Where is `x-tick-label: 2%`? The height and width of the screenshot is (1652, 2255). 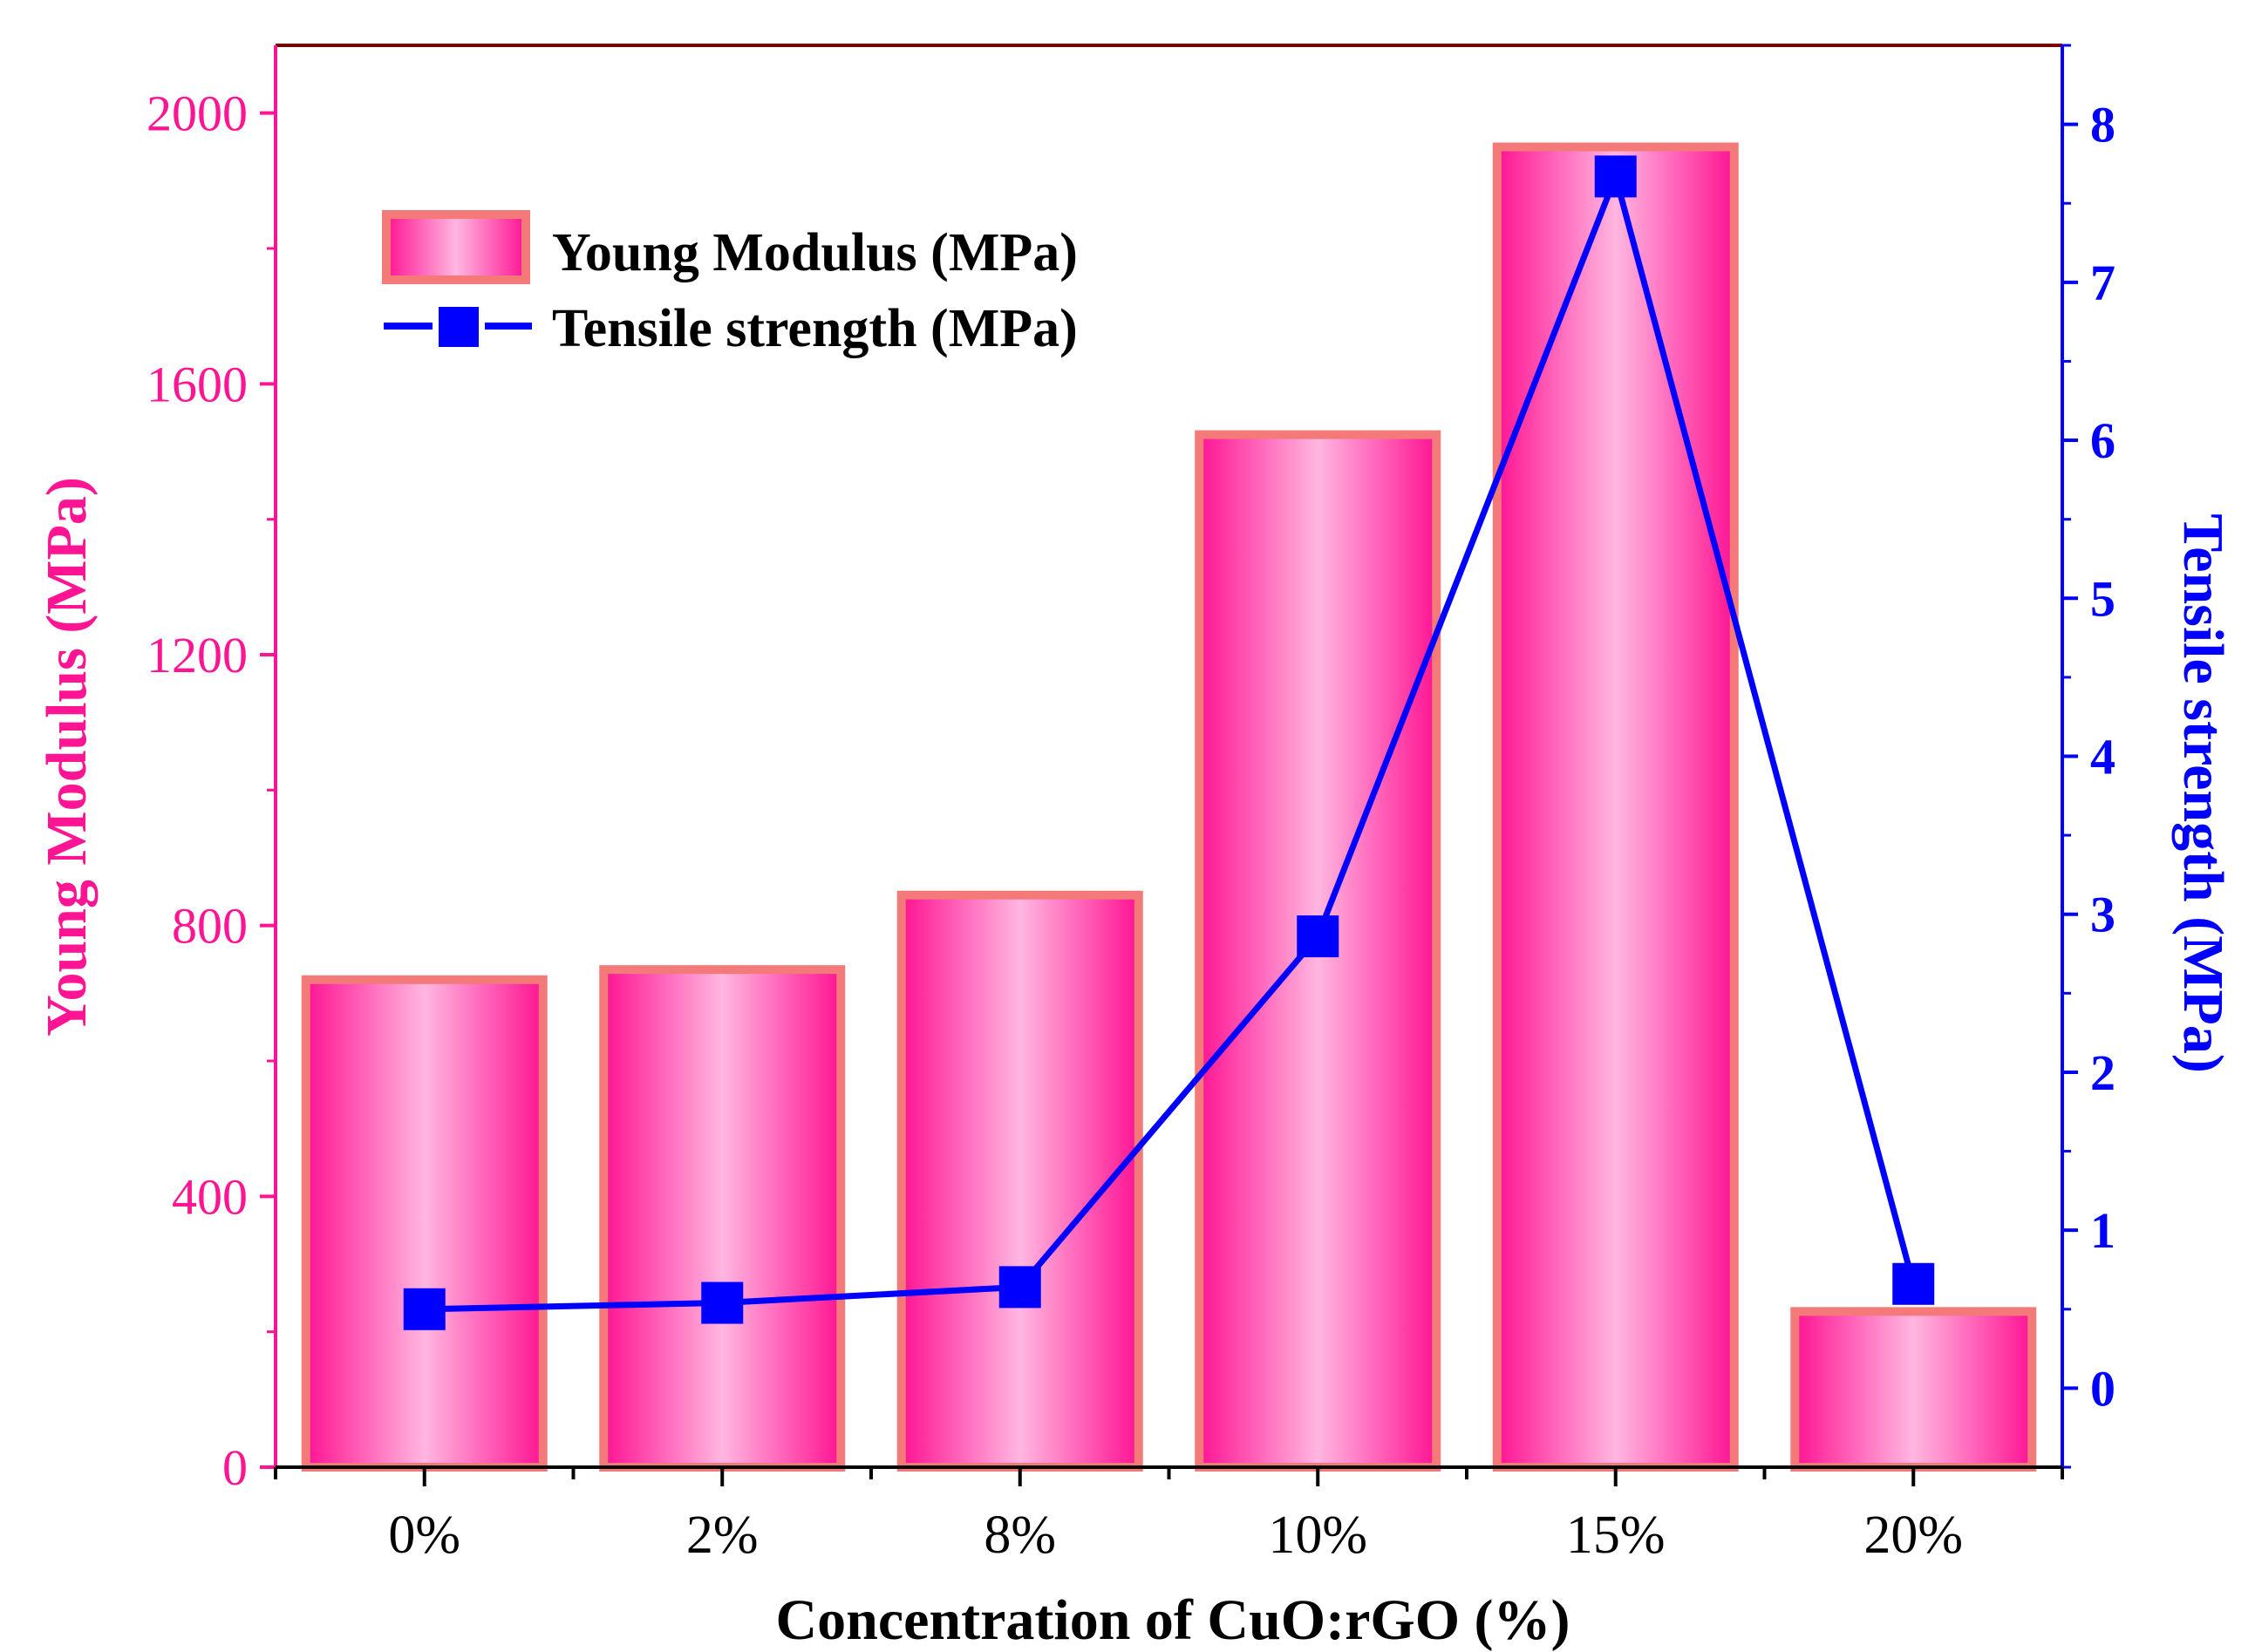 x-tick-label: 2% is located at coordinates (722, 1535).